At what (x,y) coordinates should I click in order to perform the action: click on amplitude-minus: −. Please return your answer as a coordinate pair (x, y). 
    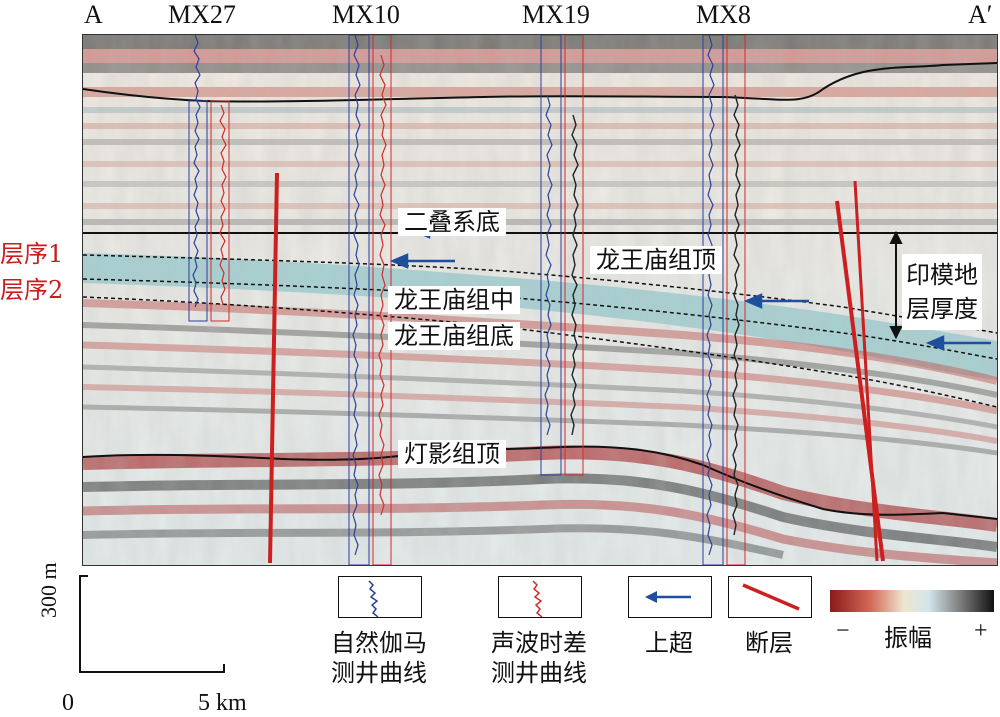
    Looking at the image, I should click on (843, 631).